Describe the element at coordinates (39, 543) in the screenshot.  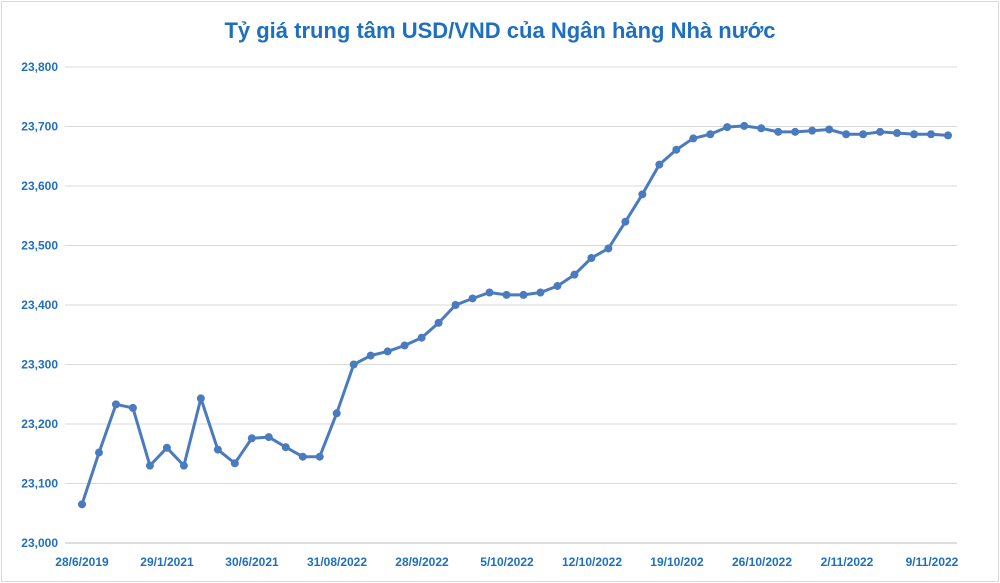
I see `y-tick-label: 23,000` at that location.